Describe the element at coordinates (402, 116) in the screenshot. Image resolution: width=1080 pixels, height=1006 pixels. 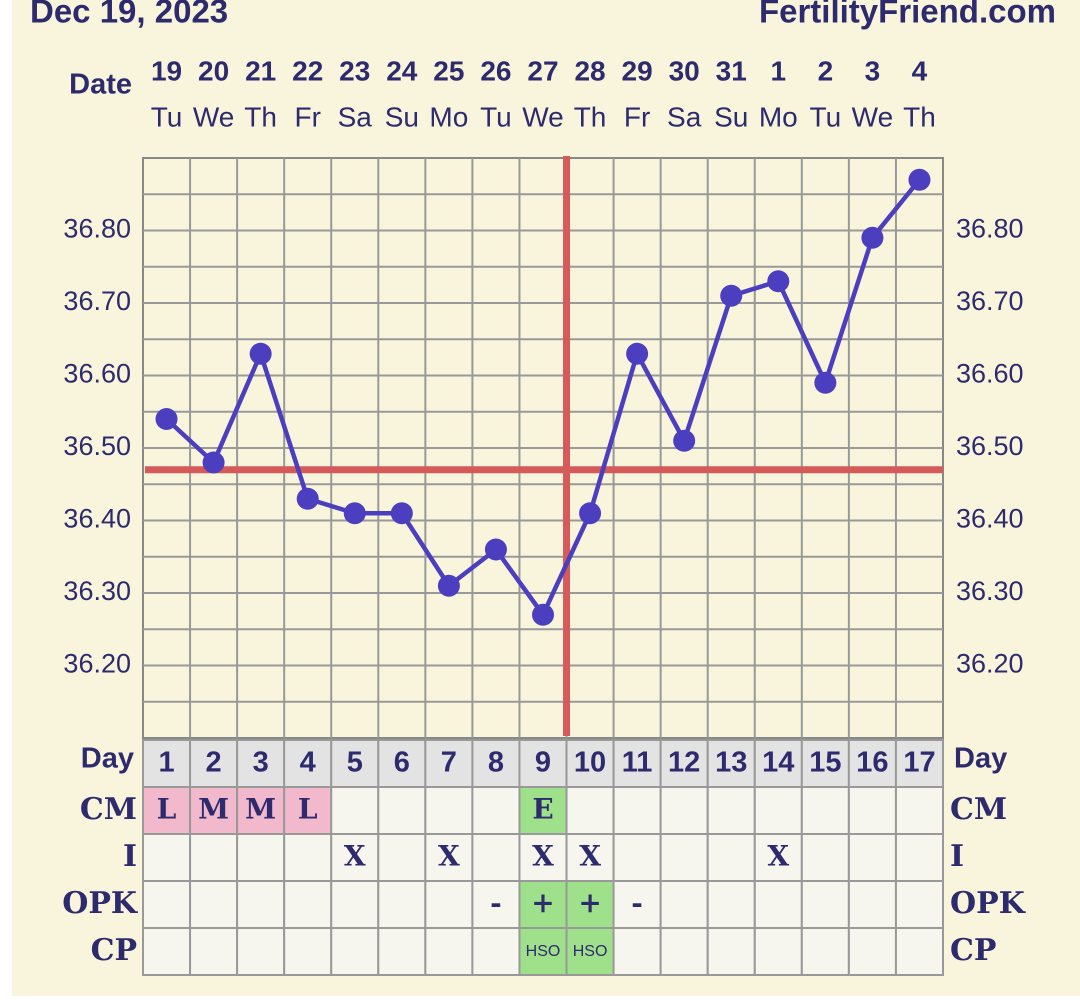
I see `weekday-label: Su` at that location.